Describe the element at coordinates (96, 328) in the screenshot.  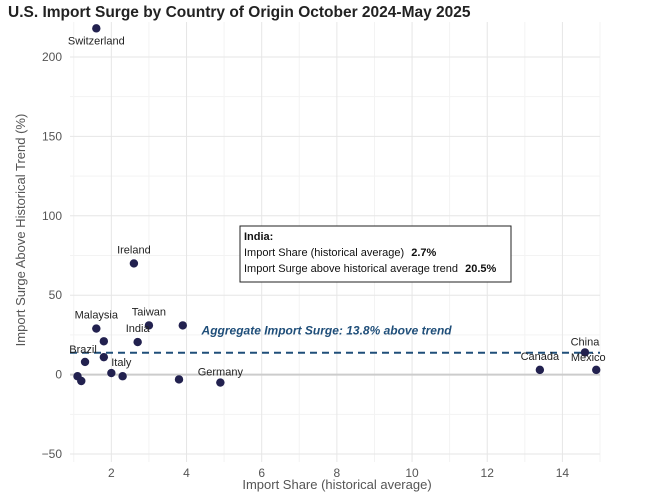
I see `data-point-malaysia` at that location.